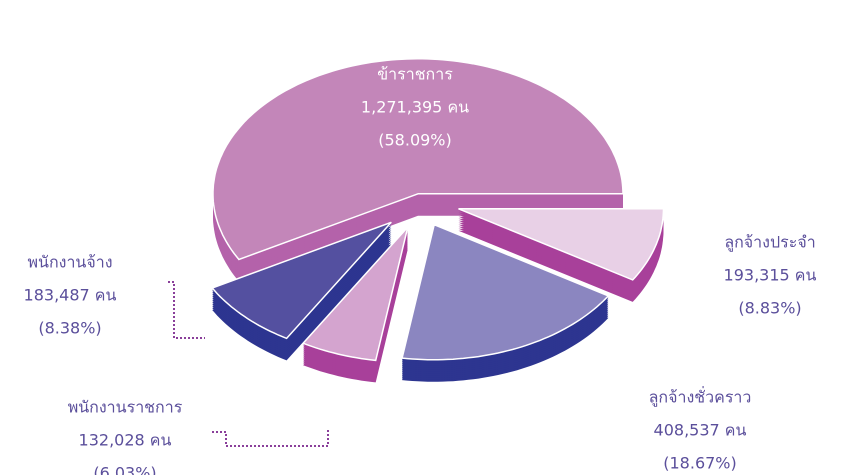  Describe the element at coordinates (70, 295) in the screenshot. I see `value-label: 183,487 คน` at that location.